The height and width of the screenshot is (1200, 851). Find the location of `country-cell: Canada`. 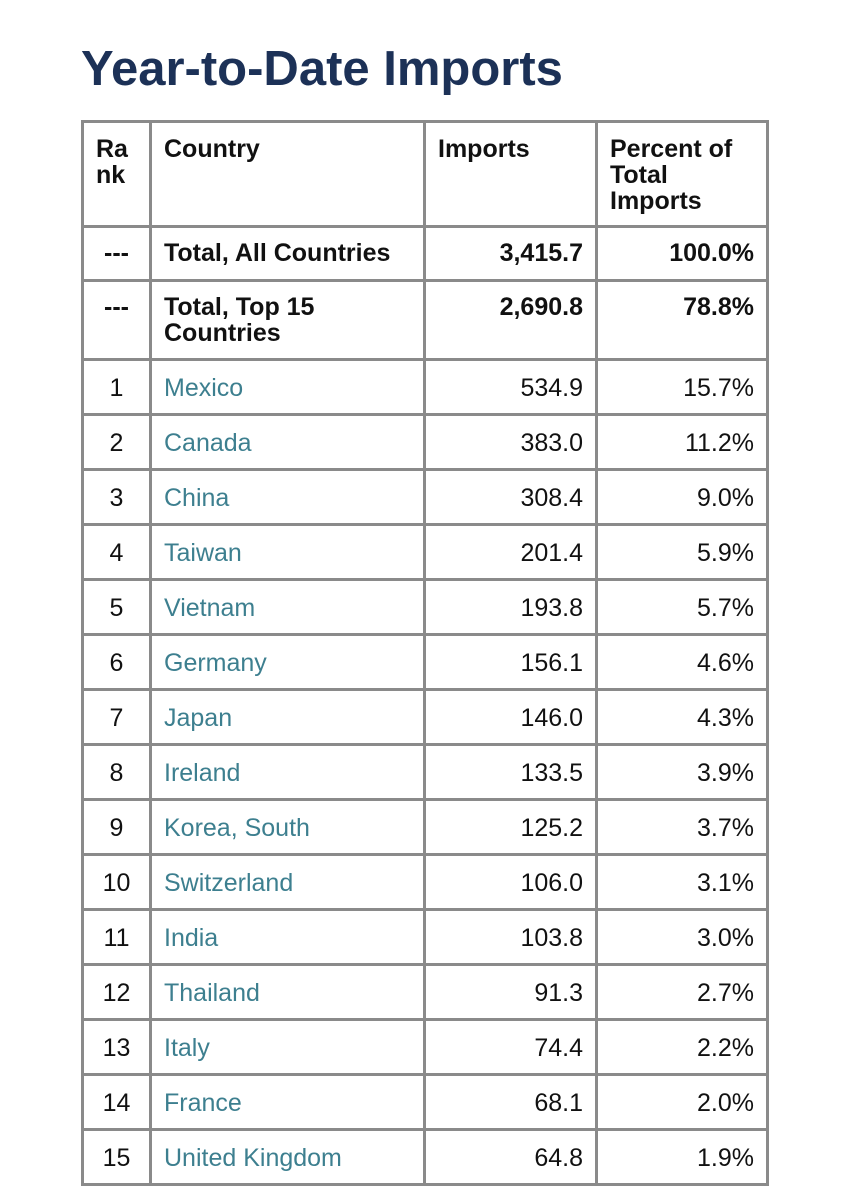

country-cell: Canada is located at coordinates (289, 443).